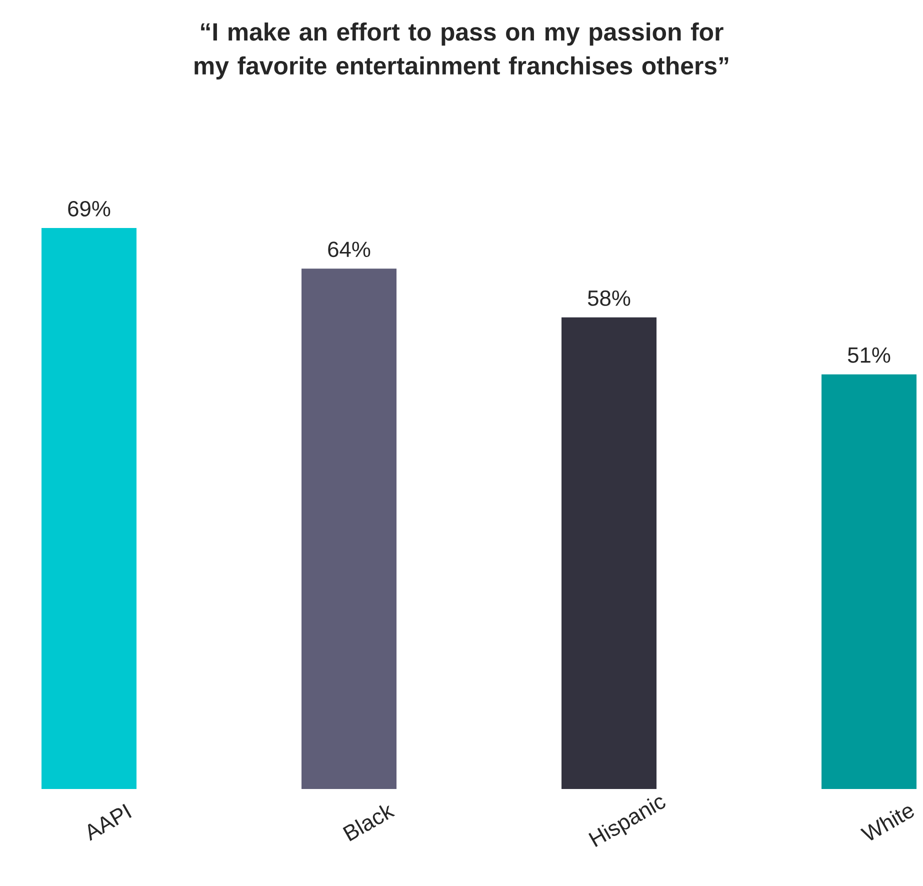  Describe the element at coordinates (887, 823) in the screenshot. I see `x-tick-label: White` at that location.